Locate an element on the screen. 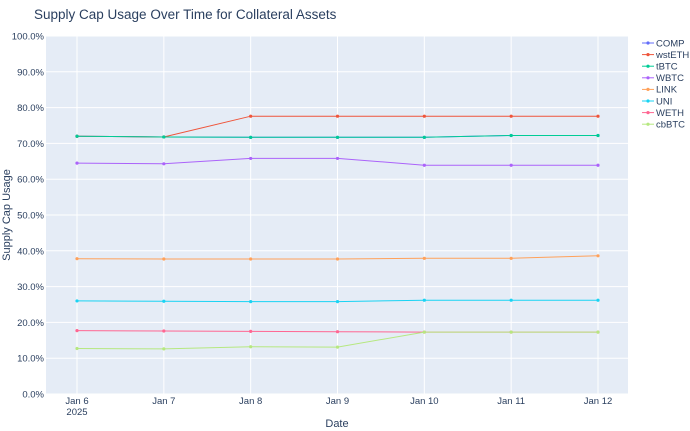 The height and width of the screenshot is (431, 690). x-tick-label: Jan 12 is located at coordinates (598, 401).